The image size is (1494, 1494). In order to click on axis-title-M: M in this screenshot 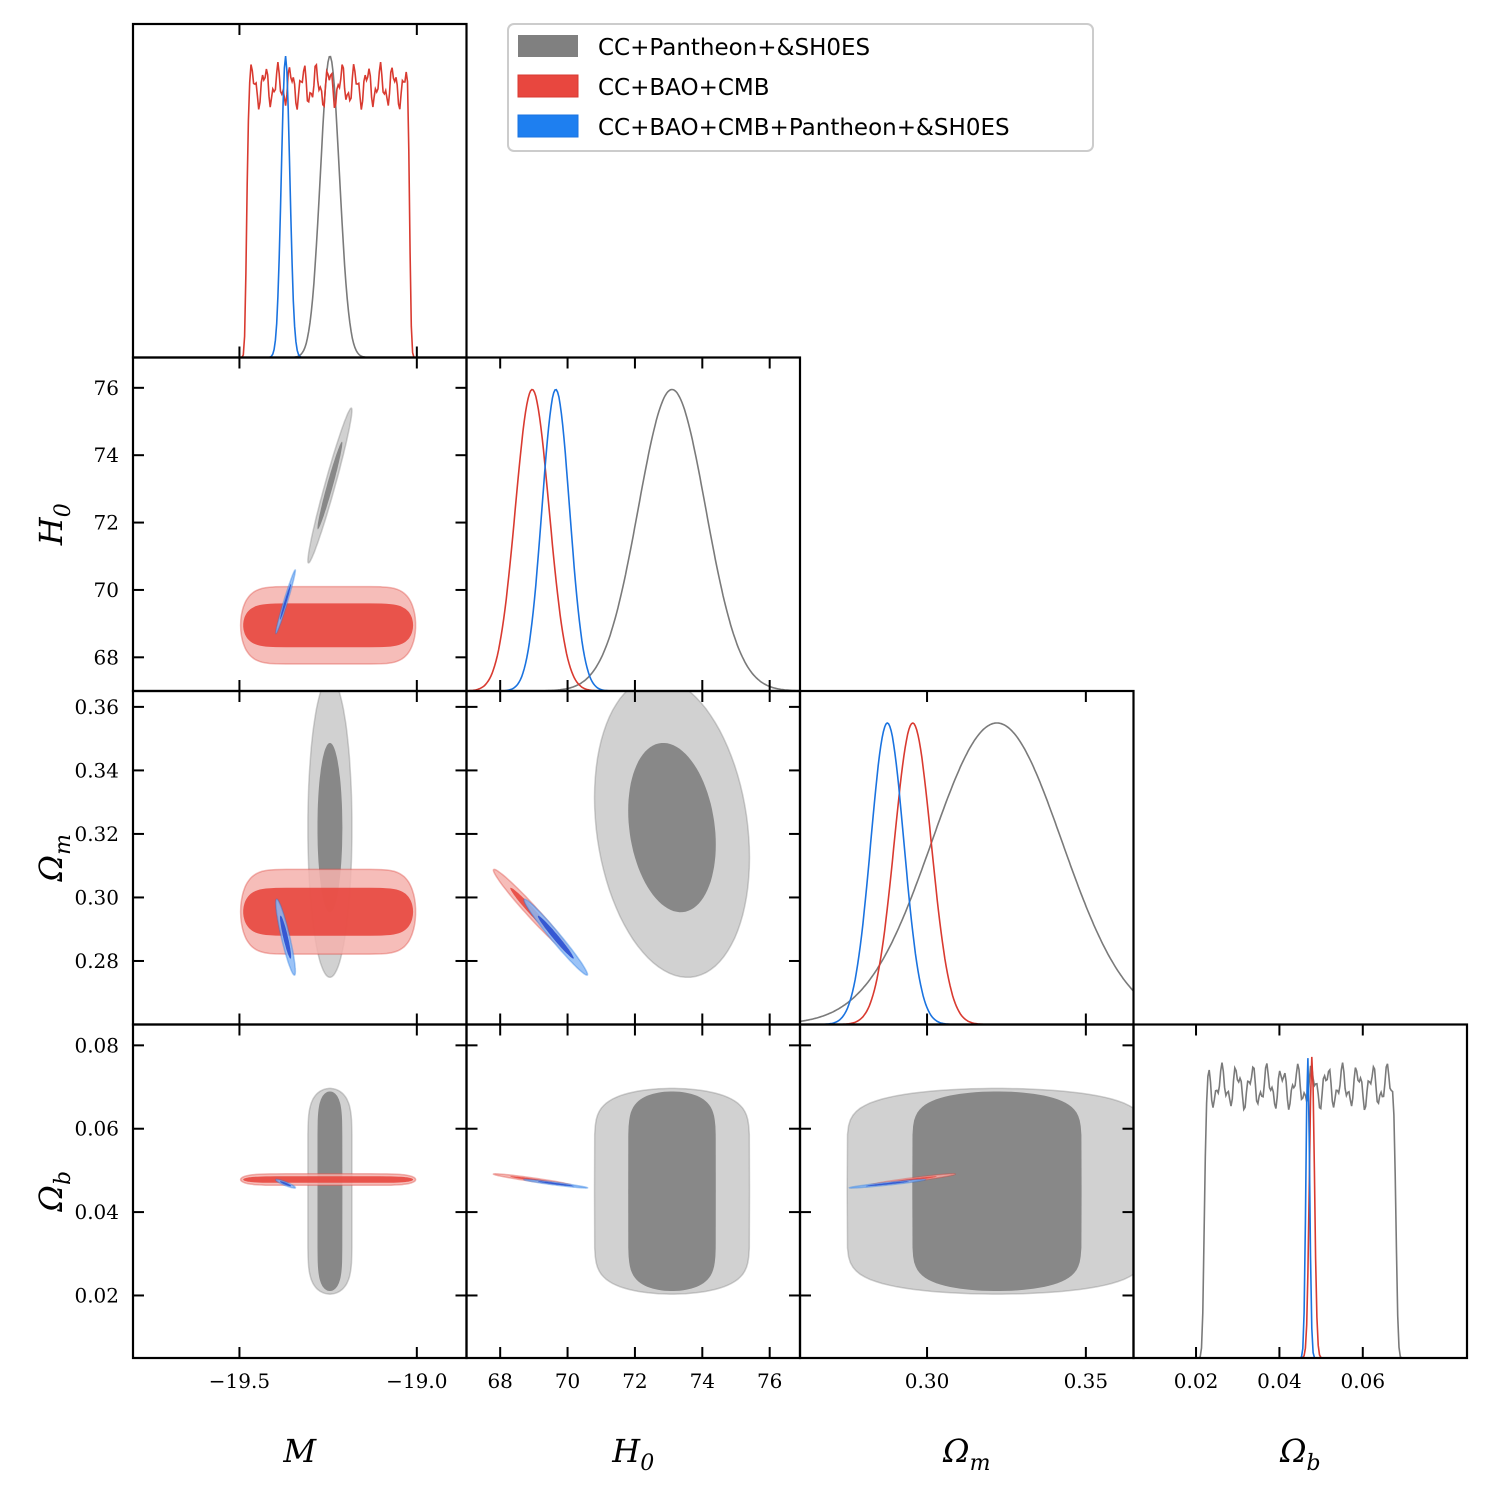, I will do `click(299, 1451)`.